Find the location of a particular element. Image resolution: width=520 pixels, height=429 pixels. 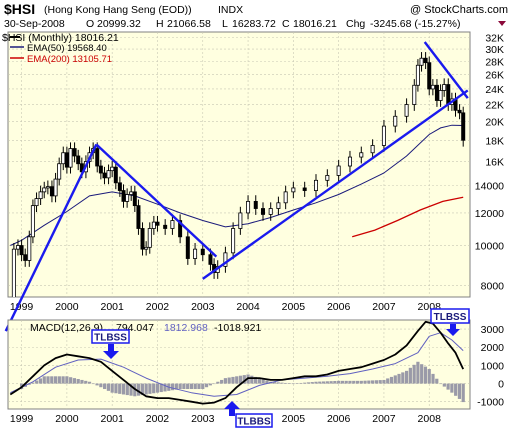

price-y-tick-label: 18K is located at coordinates (494, 141).